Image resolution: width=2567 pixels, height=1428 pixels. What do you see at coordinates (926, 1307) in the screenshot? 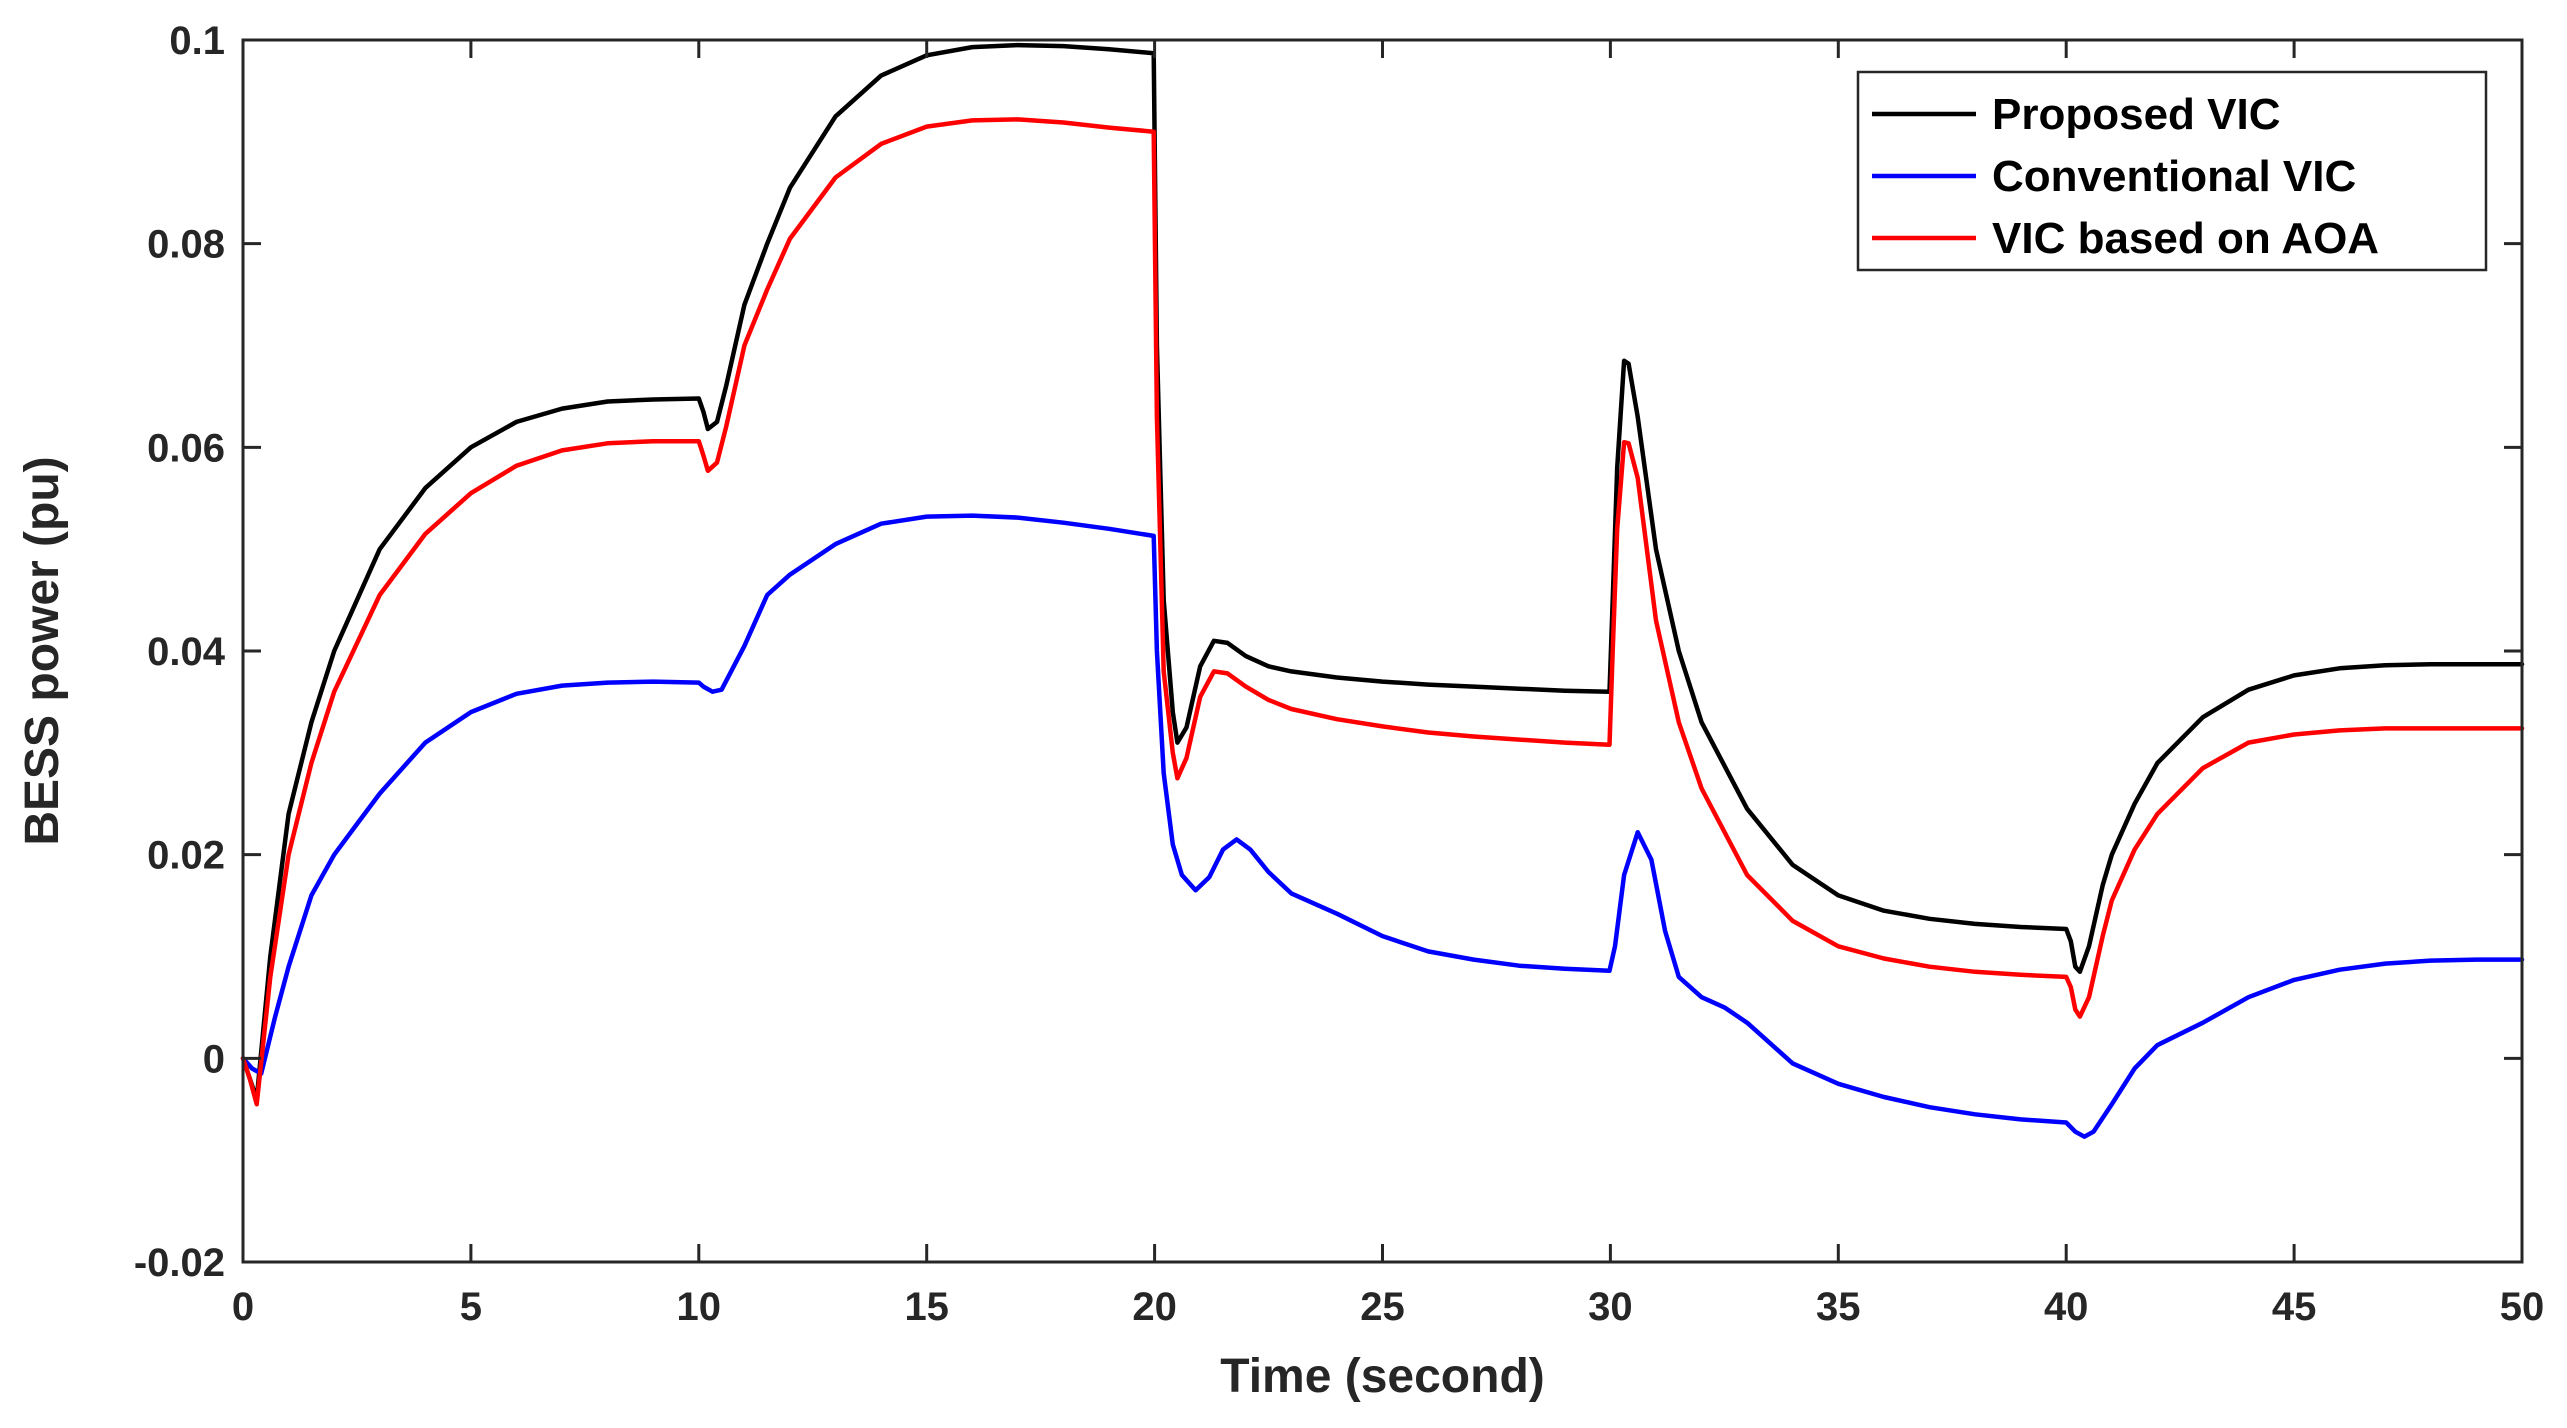
I see `x-tick-label: 15` at bounding box center [926, 1307].